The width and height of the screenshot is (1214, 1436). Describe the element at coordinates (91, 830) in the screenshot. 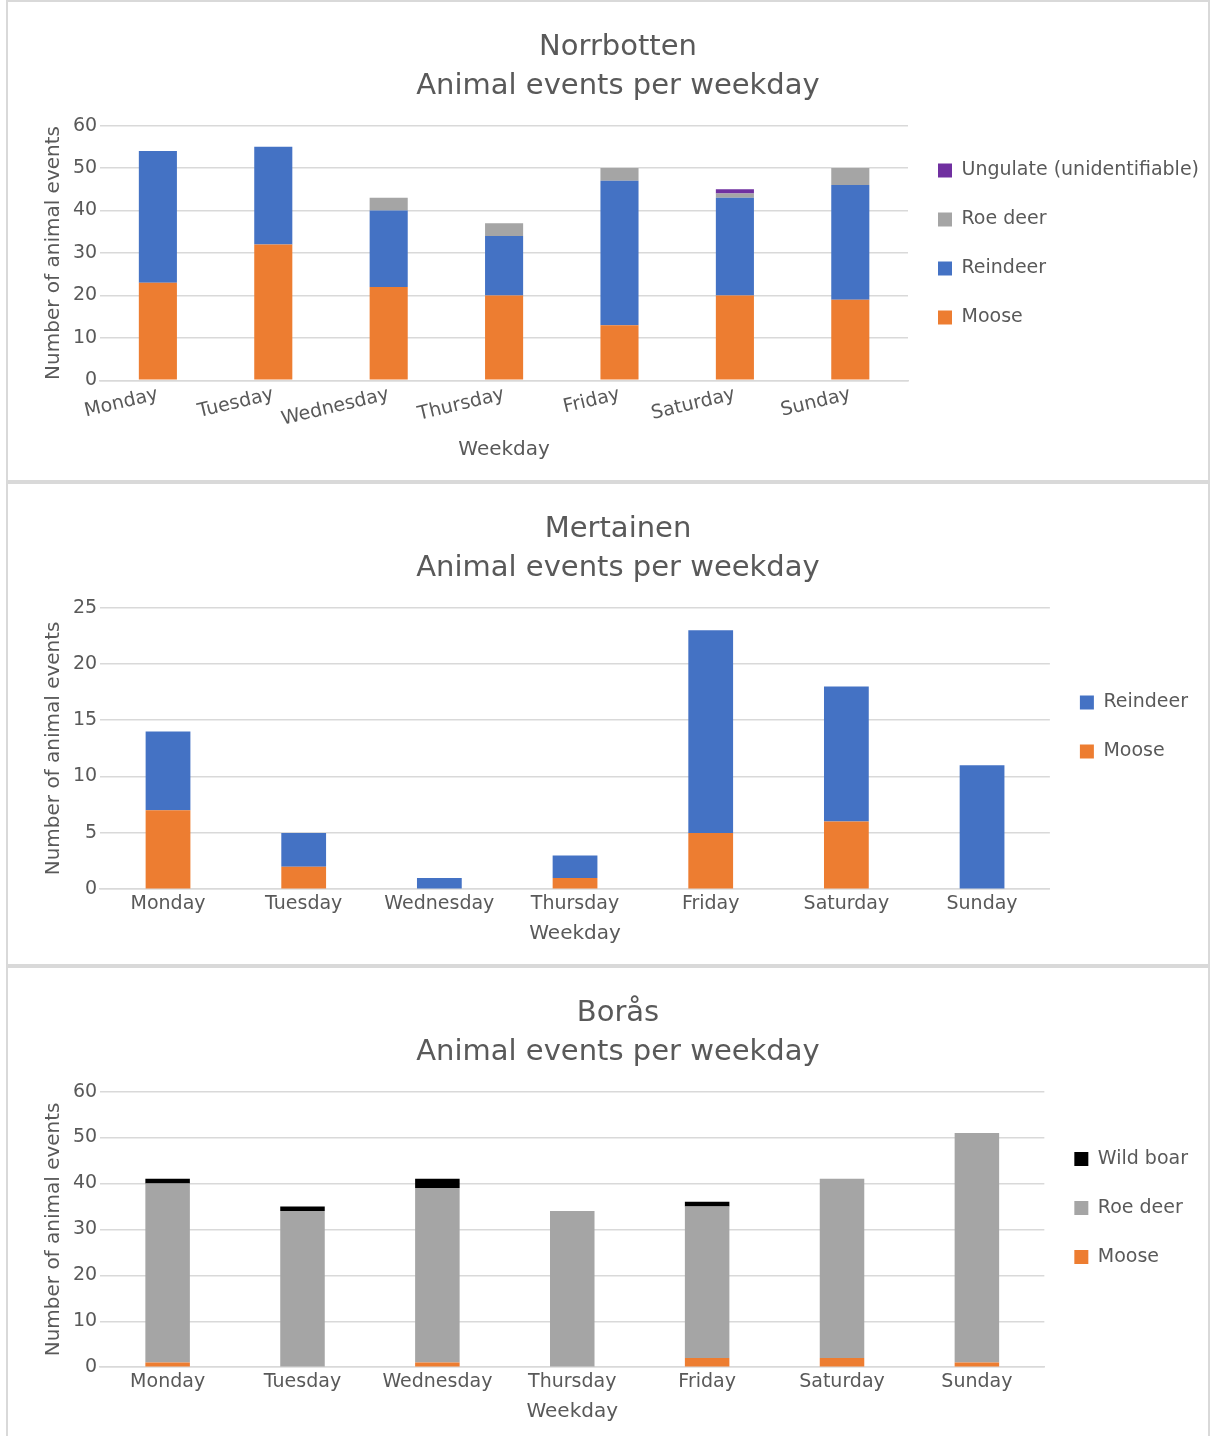

I see `y-tick-label: 5` at that location.